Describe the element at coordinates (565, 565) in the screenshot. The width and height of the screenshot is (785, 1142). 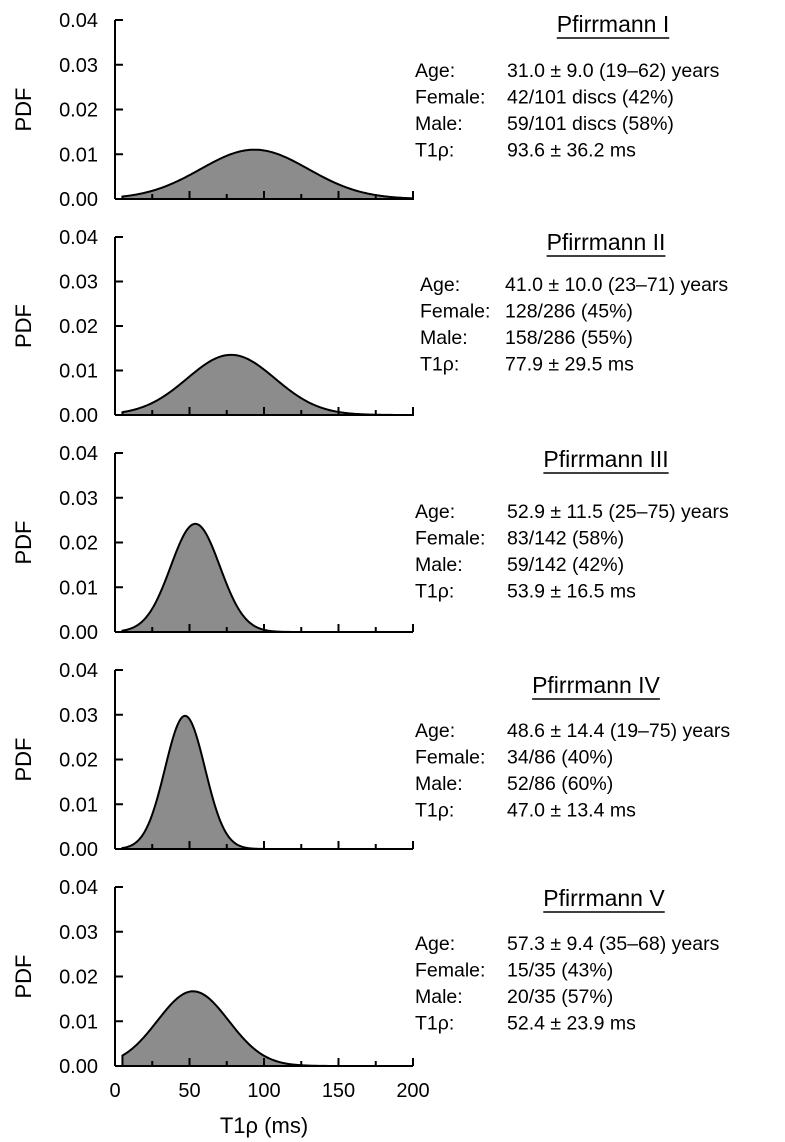
I see `stat-value: 59/142 (42%)` at that location.